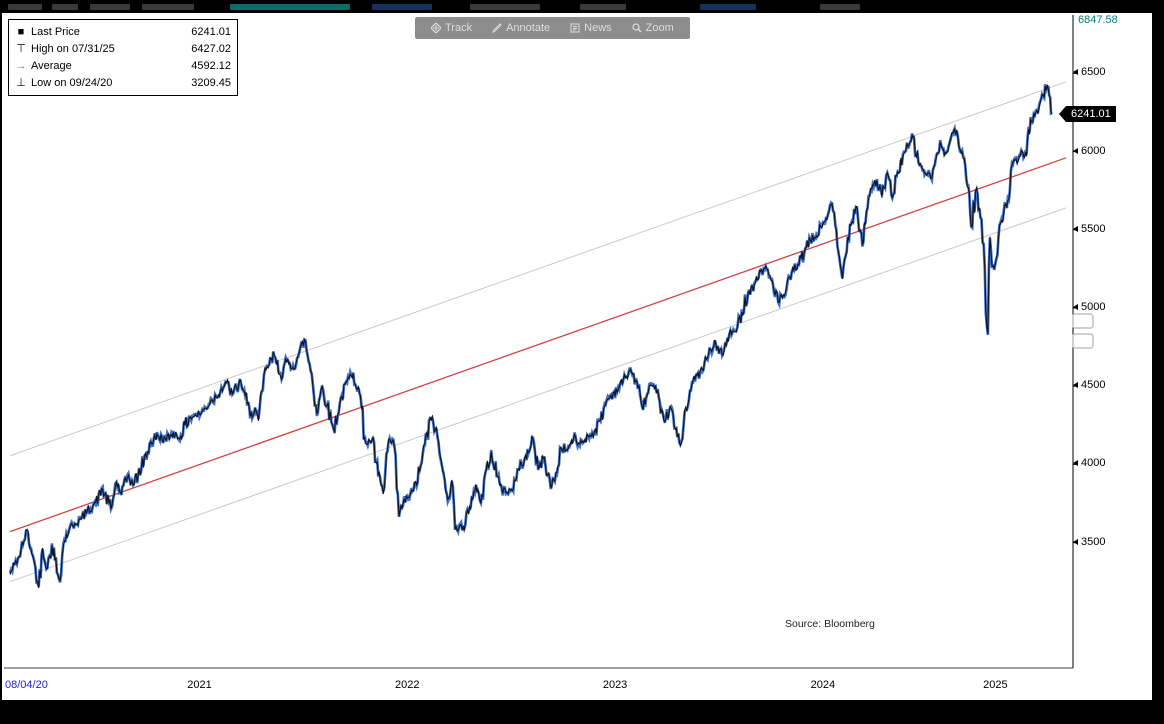  What do you see at coordinates (615, 685) in the screenshot?
I see `x-year-label: 2023` at bounding box center [615, 685].